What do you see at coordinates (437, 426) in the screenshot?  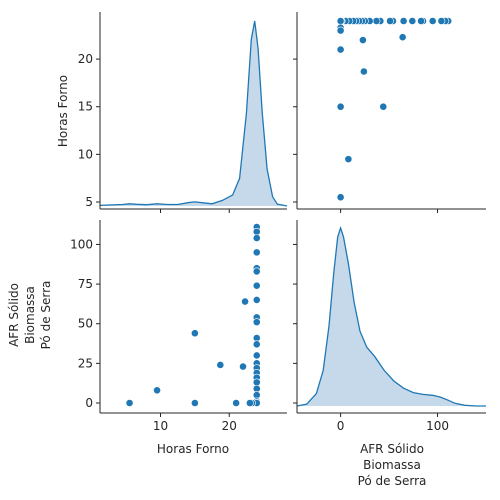 I see `x-tick-label: 100` at bounding box center [437, 426].